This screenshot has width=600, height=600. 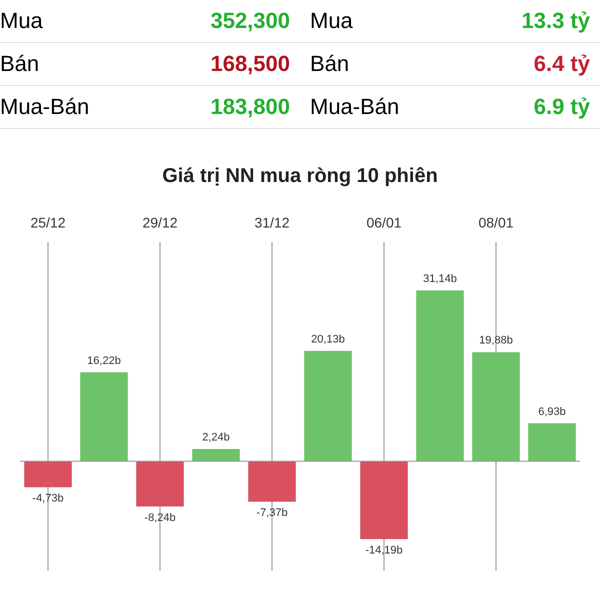 I want to click on text: 168,500, so click(x=205, y=64).